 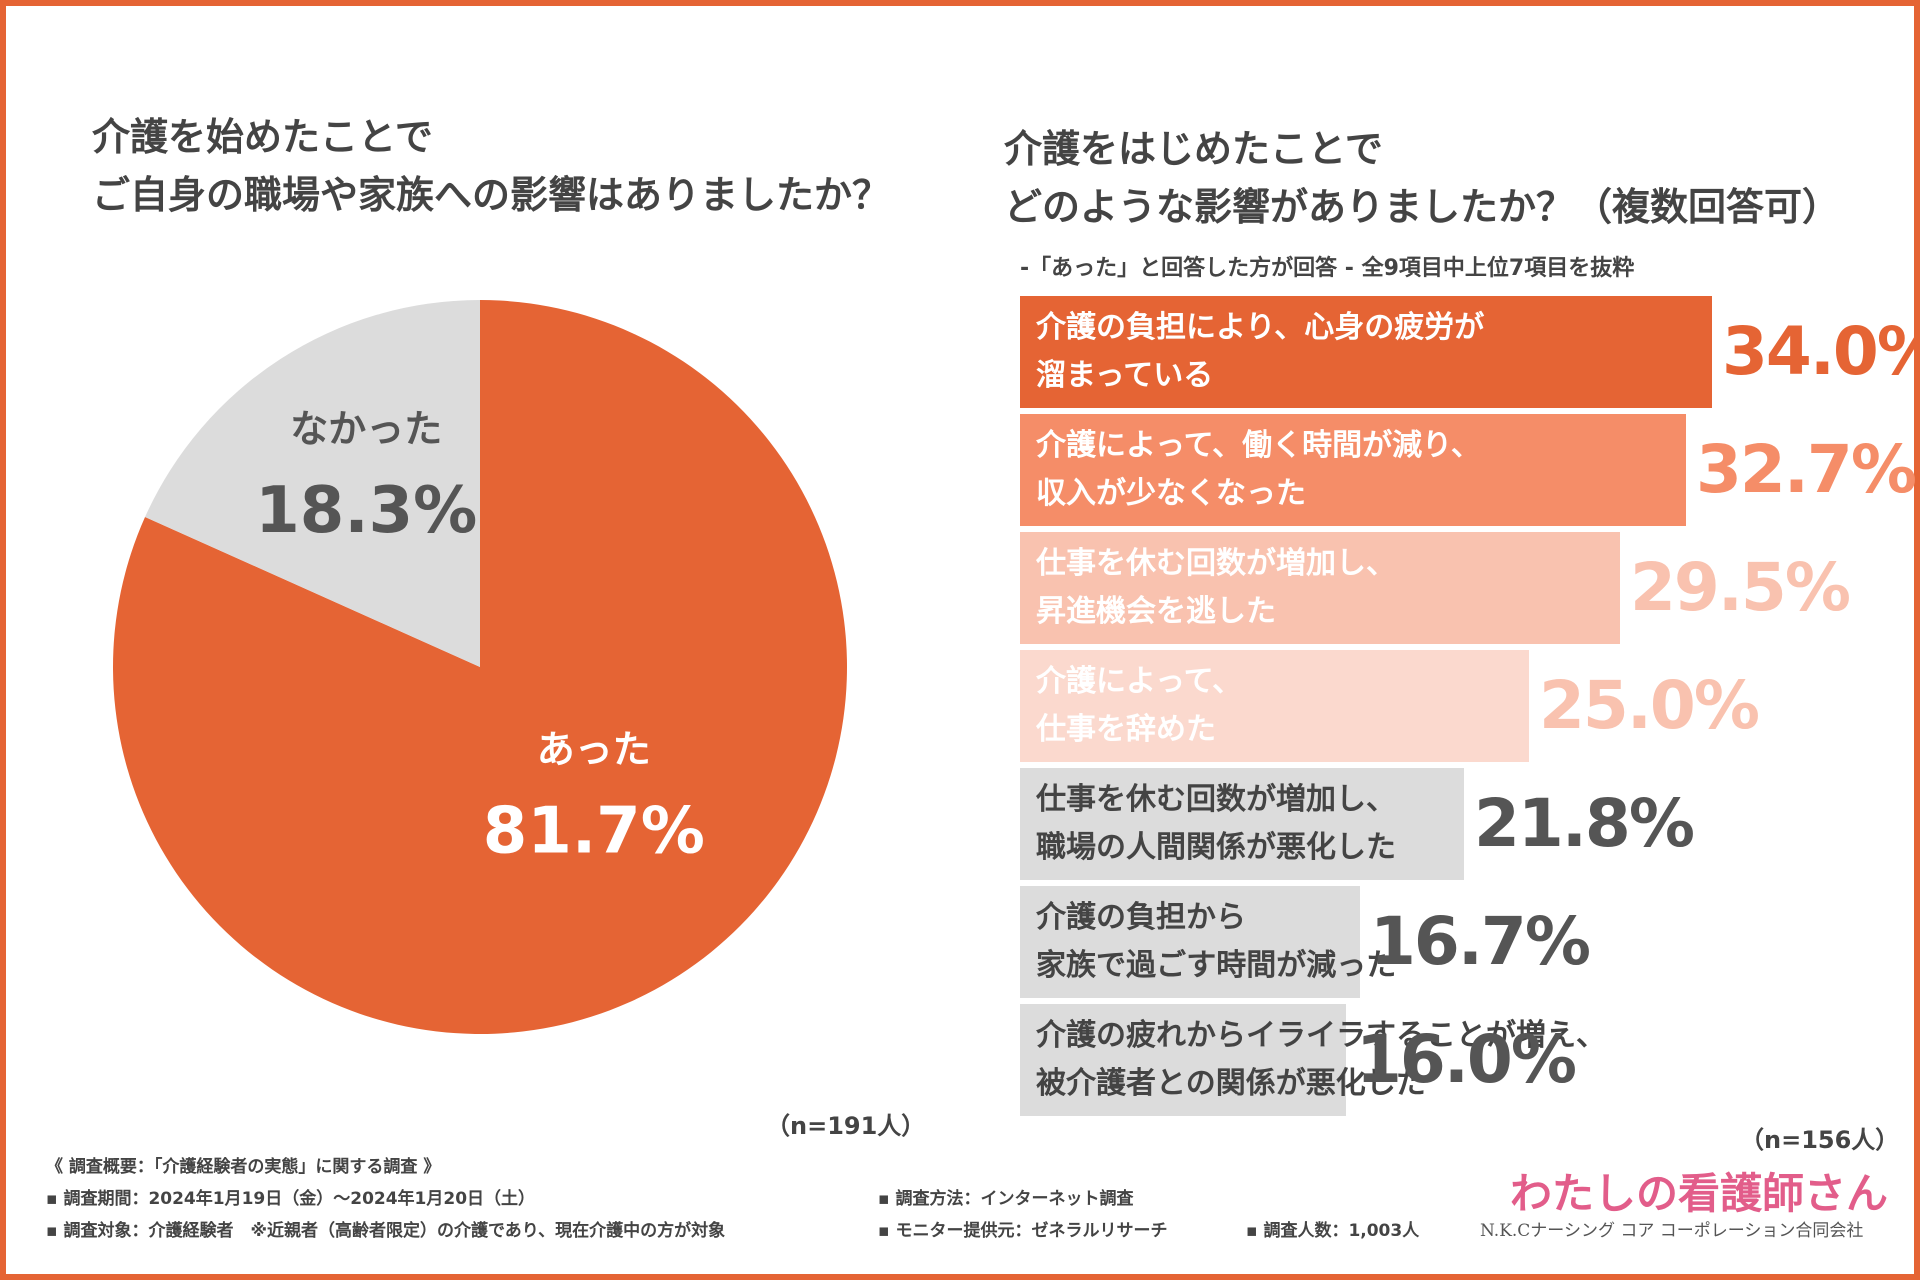 I want to click on bar-label-line1: 介護によって、働く時間が減り、, so click(x=1258, y=445).